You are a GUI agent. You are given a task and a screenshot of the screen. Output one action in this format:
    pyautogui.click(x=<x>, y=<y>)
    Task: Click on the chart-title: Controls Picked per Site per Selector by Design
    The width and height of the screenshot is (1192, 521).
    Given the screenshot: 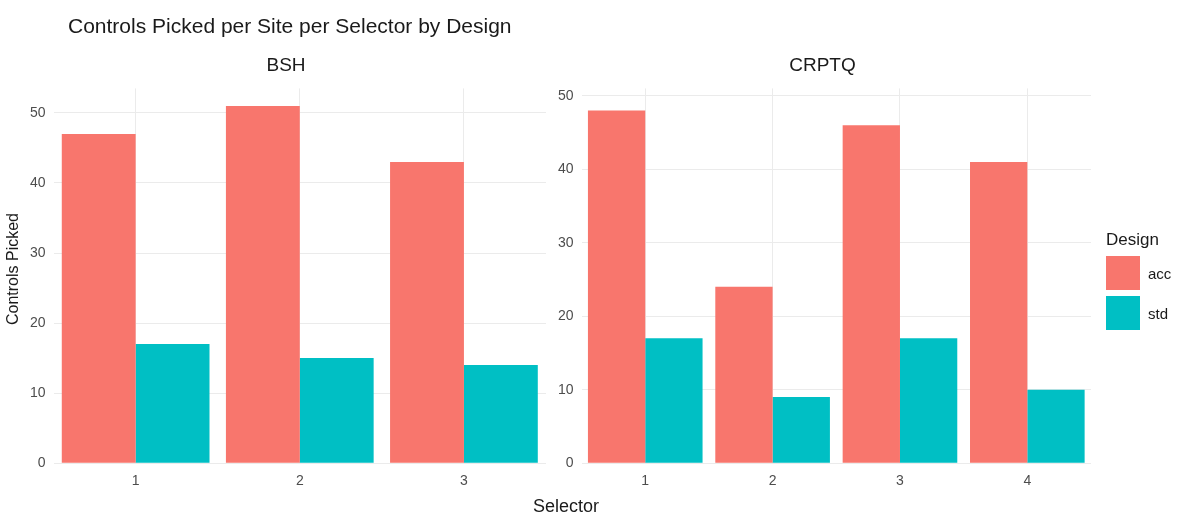 What is the action you would take?
    pyautogui.click(x=290, y=26)
    